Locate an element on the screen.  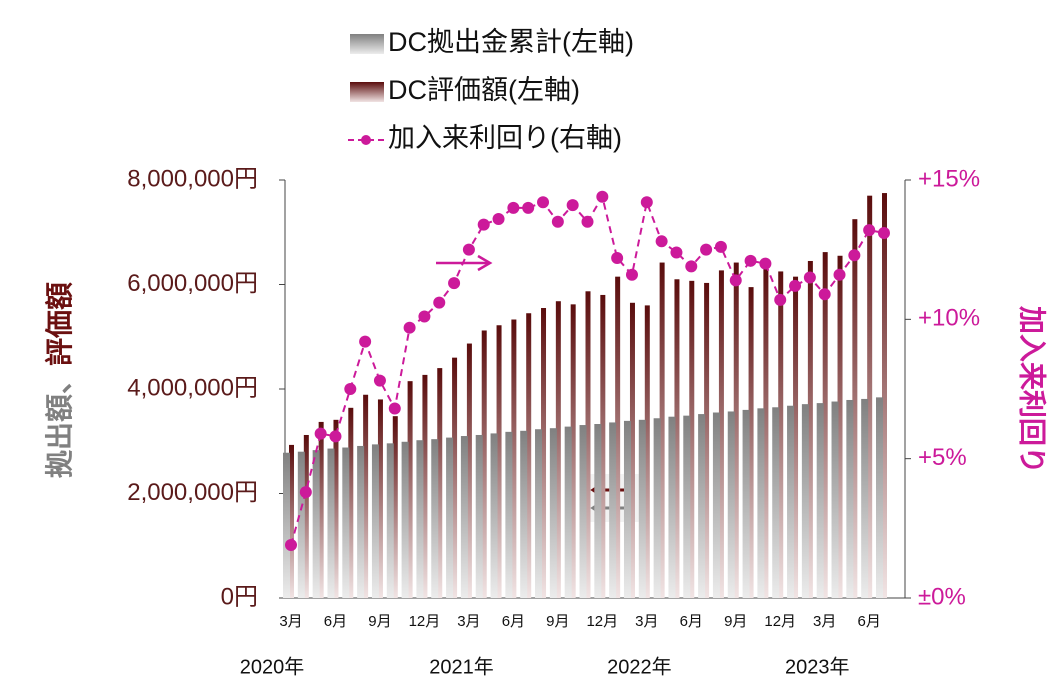
y-axis-title-part: 評価額 is located at coordinates (59, 324).